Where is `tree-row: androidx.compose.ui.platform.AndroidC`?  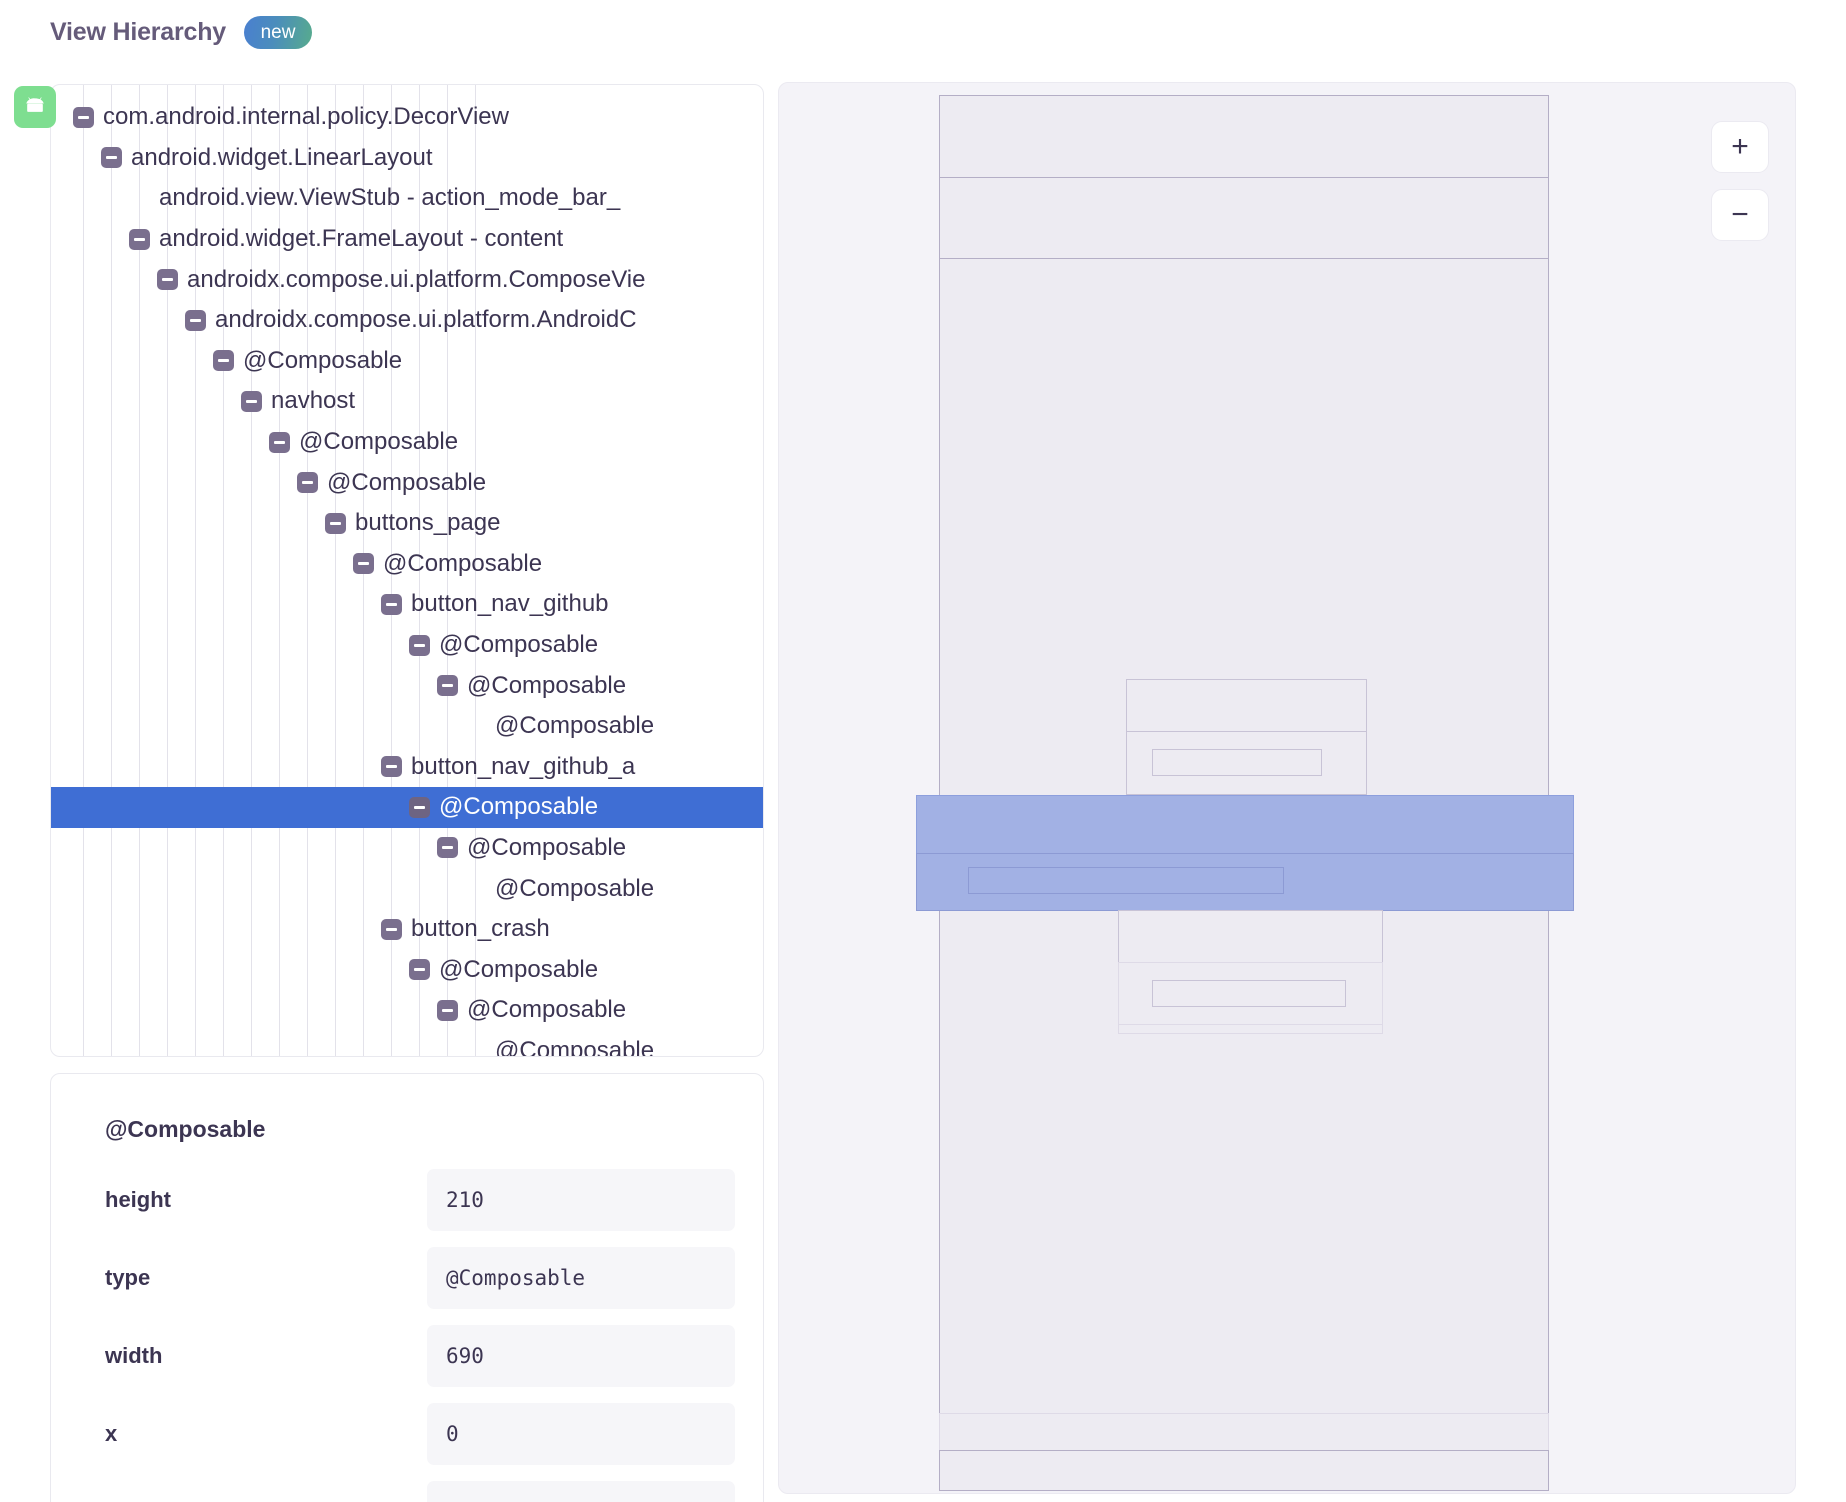
tree-row: androidx.compose.ui.platform.AndroidC is located at coordinates (407, 320).